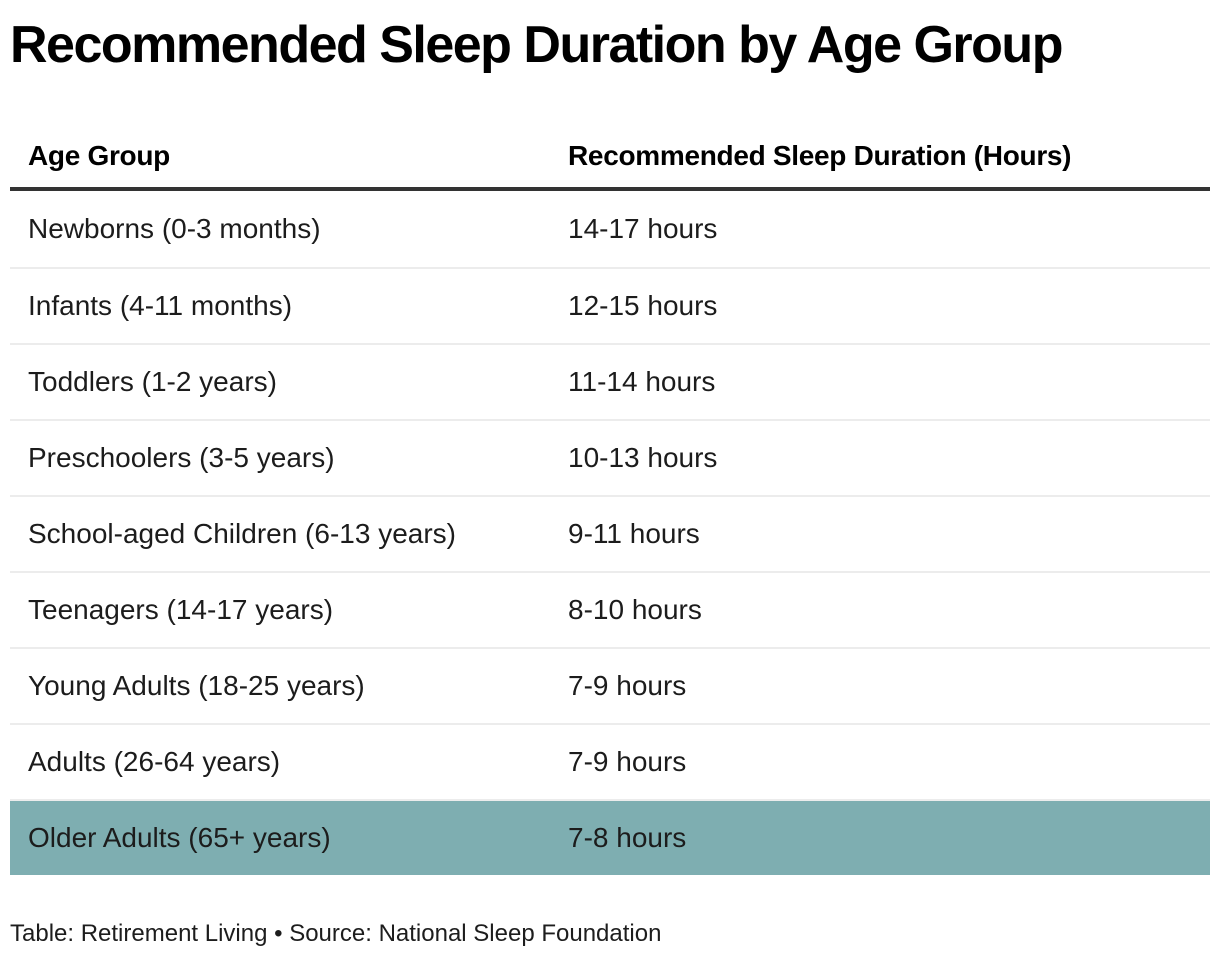  What do you see at coordinates (643, 457) in the screenshot?
I see `duration-cell: 10-13 hours` at bounding box center [643, 457].